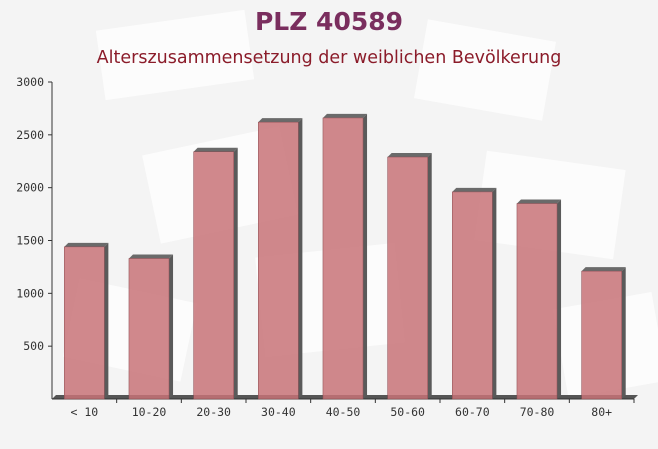 The height and width of the screenshot is (449, 658). Describe the element at coordinates (601, 412) in the screenshot. I see `x-tick-label: 80+` at that location.